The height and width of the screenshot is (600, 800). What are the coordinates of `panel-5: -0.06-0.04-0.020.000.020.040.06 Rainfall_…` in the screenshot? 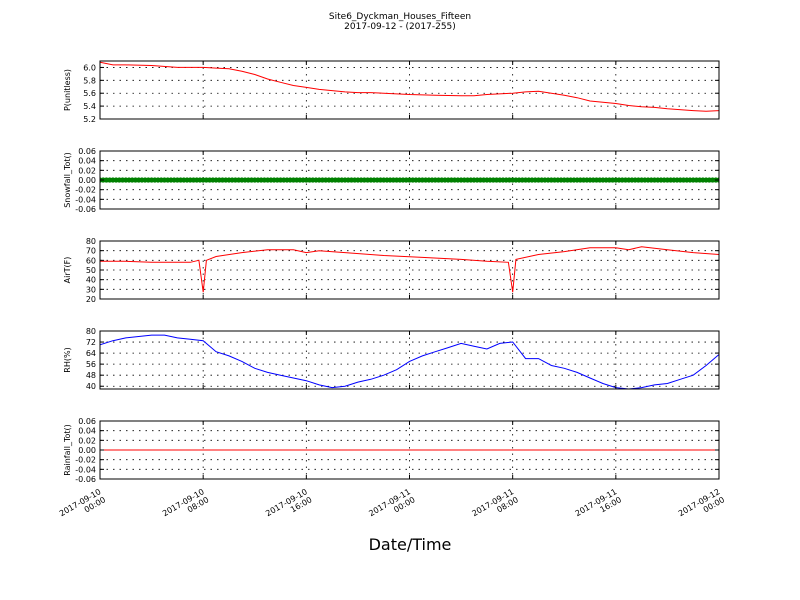 It's located at (391, 450).